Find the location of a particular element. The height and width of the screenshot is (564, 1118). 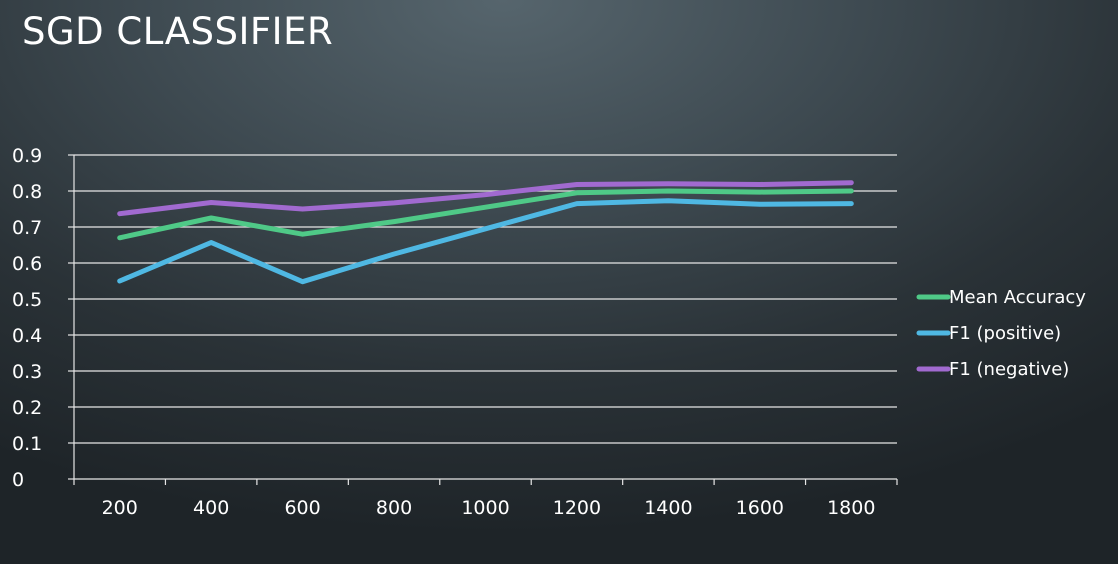

legend-label: F1 (negative) is located at coordinates (1009, 369).